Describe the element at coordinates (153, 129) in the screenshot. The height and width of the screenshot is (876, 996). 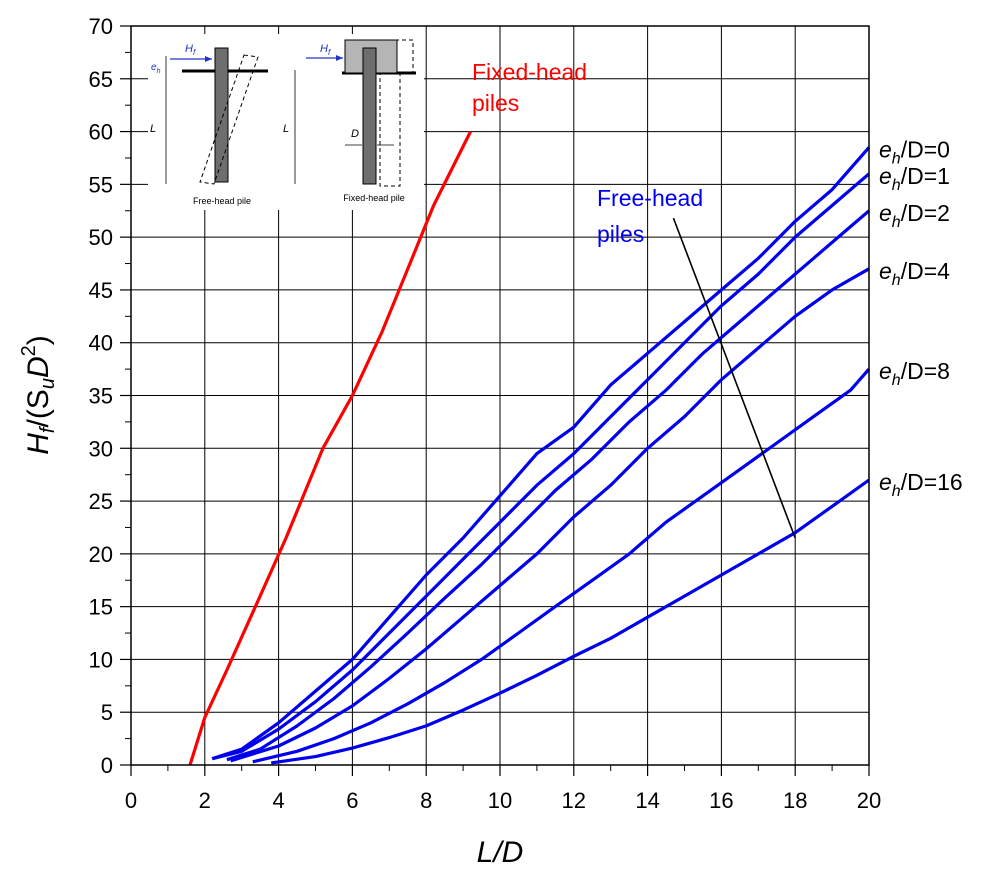
I see `inset-l-label-left: L` at that location.